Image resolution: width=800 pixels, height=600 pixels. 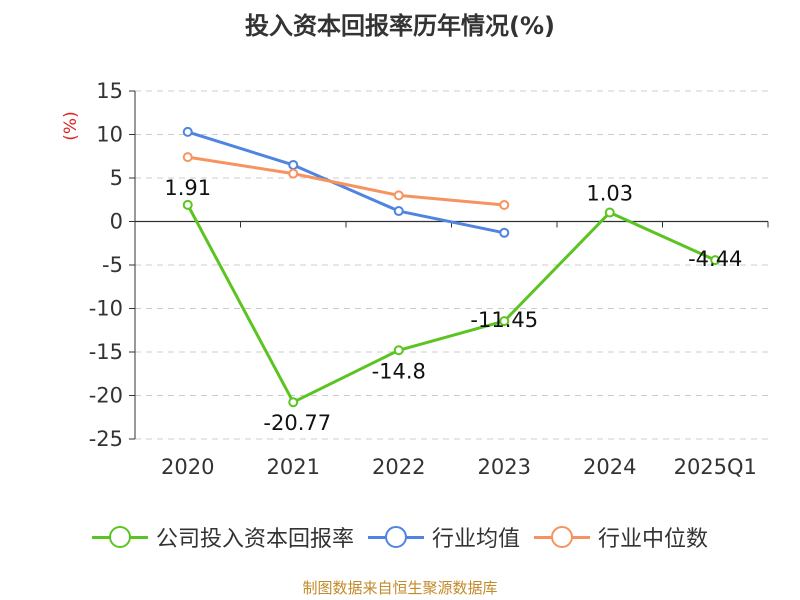 I want to click on x-tick-label: 2024, so click(x=609, y=467).